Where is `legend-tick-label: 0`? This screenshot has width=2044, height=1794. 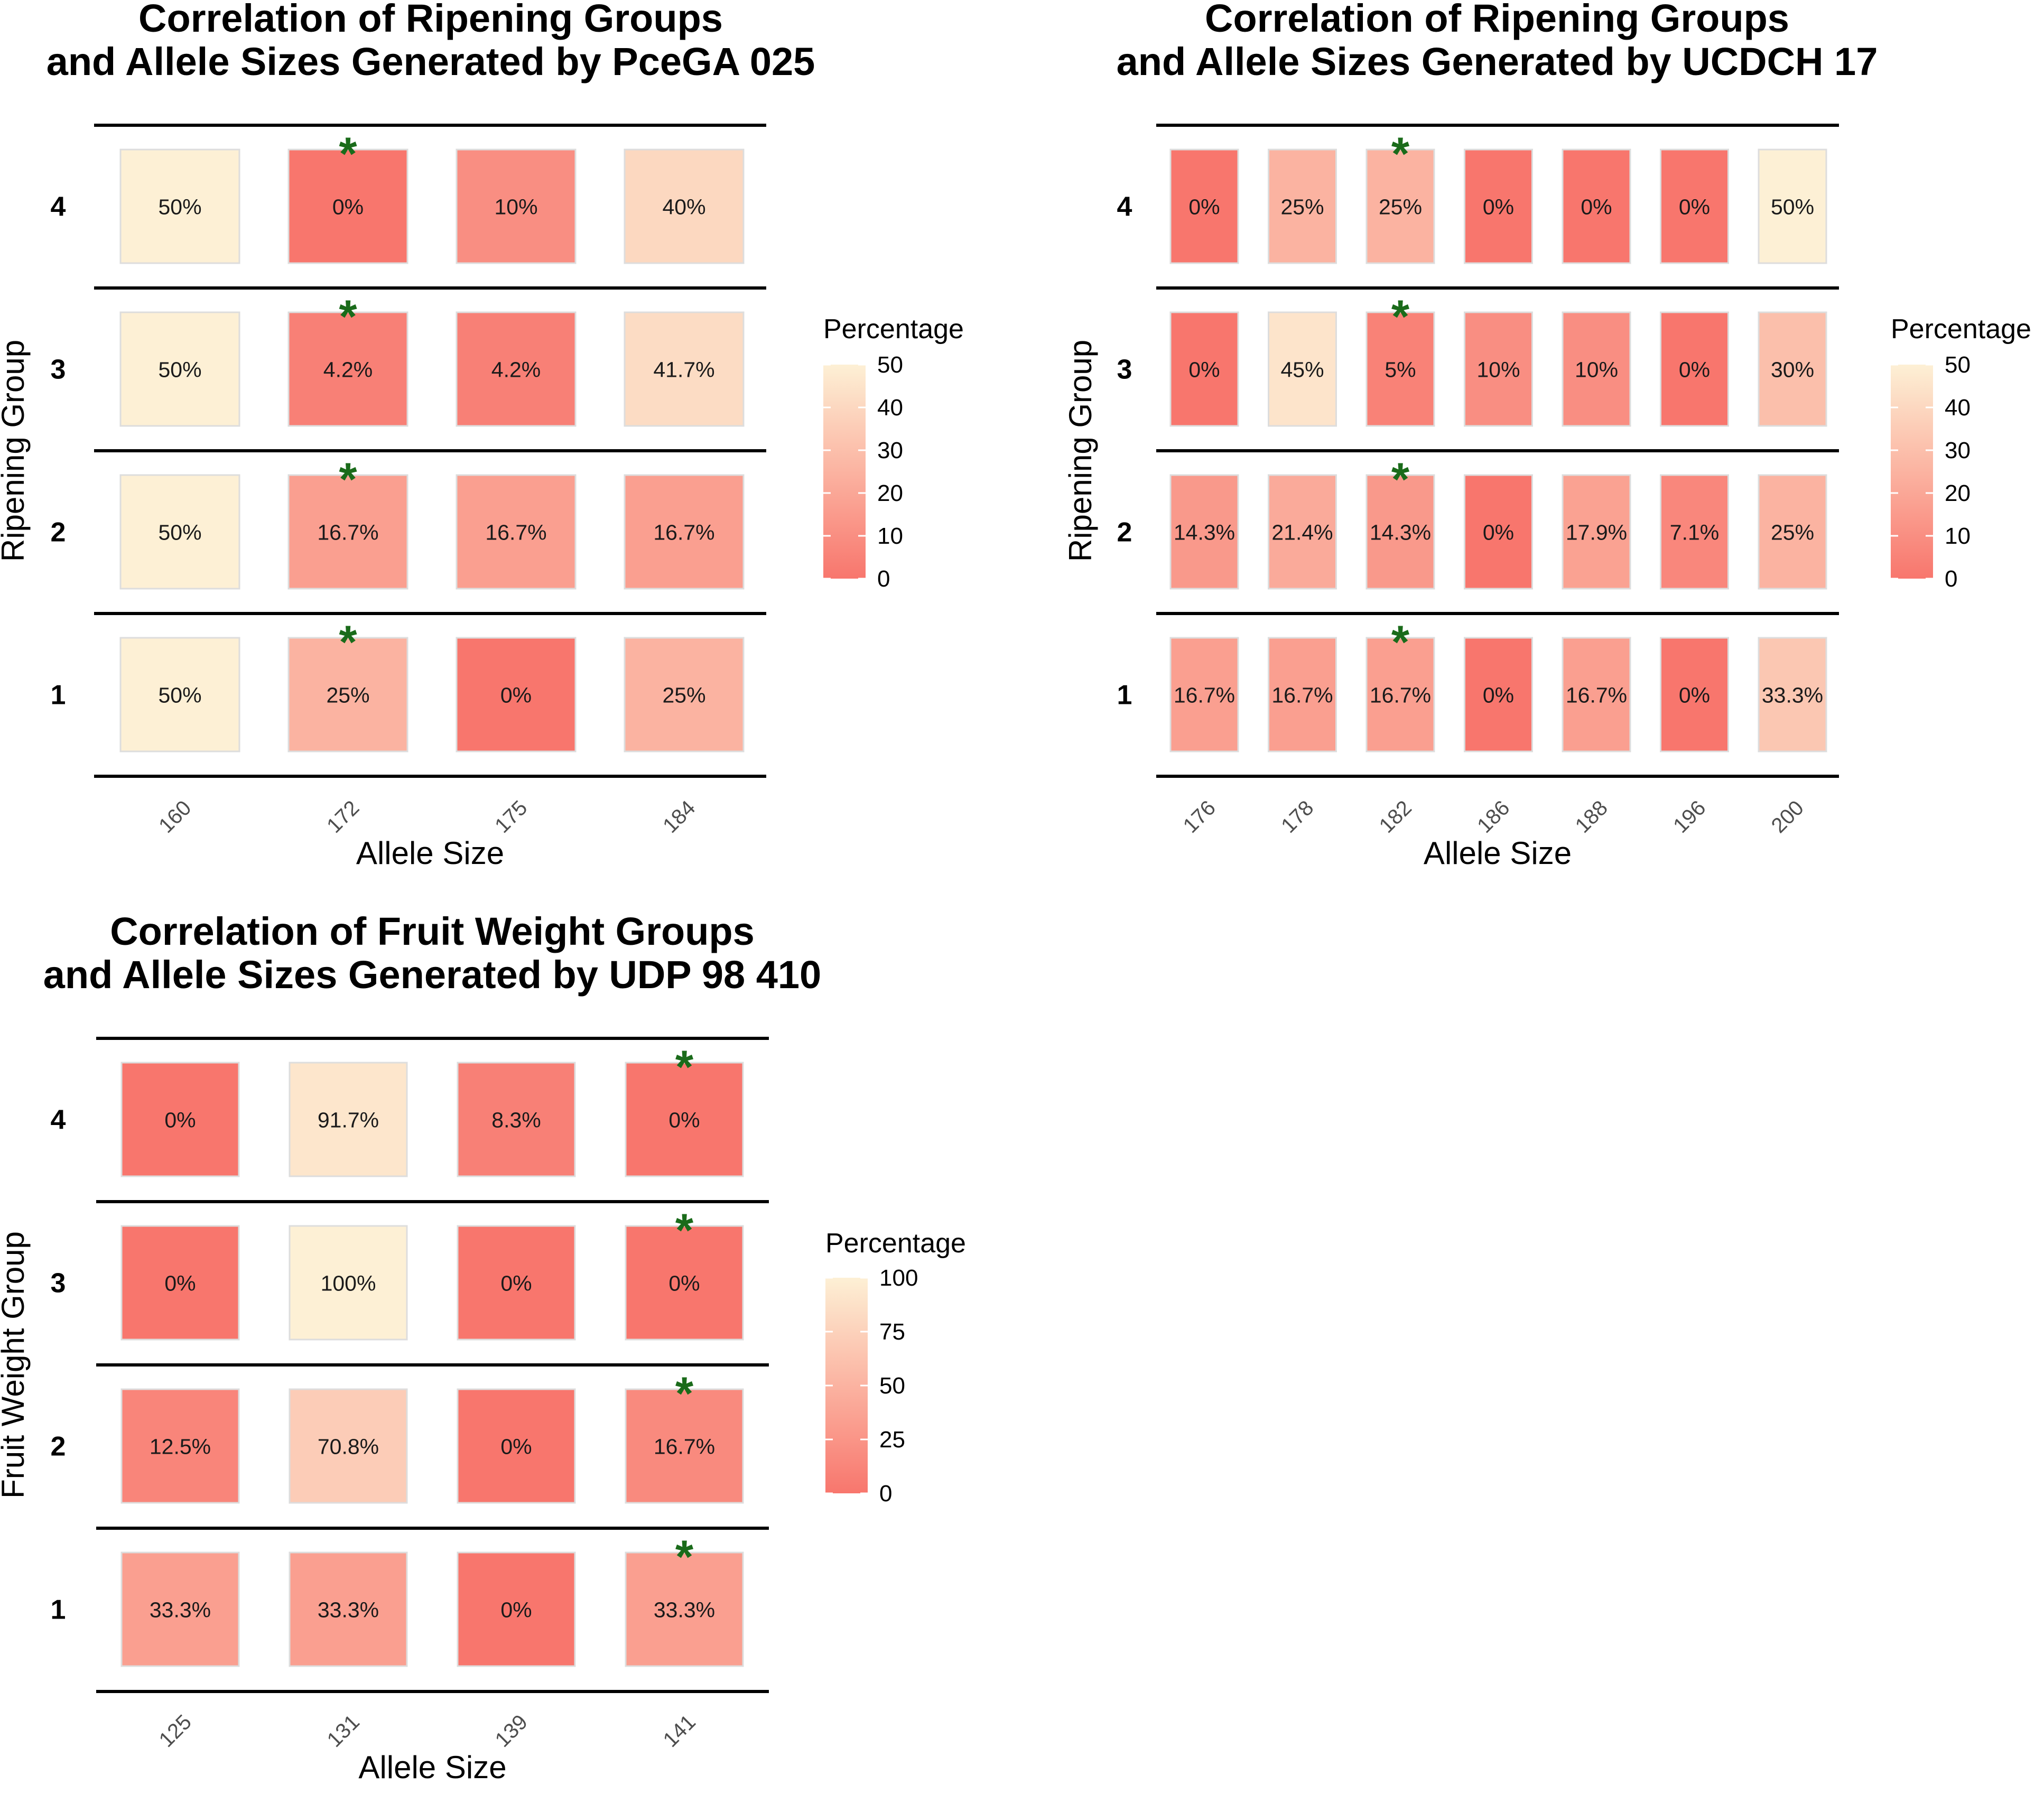
legend-tick-label: 0 is located at coordinates (885, 1494).